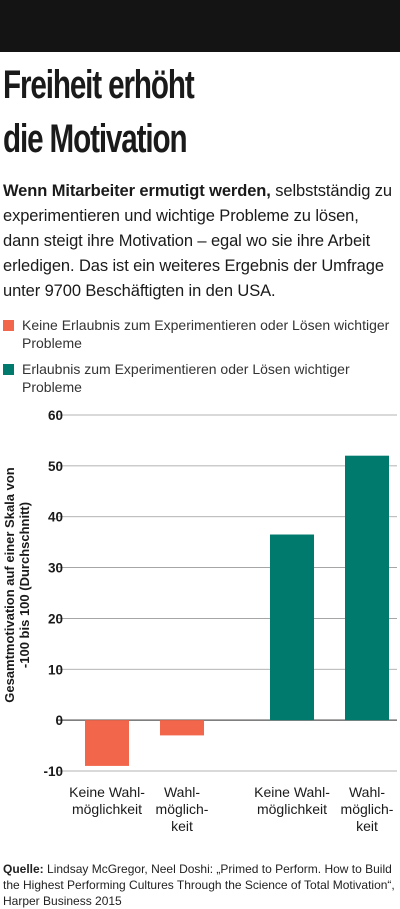 This screenshot has width=400, height=909. Describe the element at coordinates (292, 800) in the screenshot. I see `category-label-permission-no-choice: Keine Wahl-möglichkeit` at that location.